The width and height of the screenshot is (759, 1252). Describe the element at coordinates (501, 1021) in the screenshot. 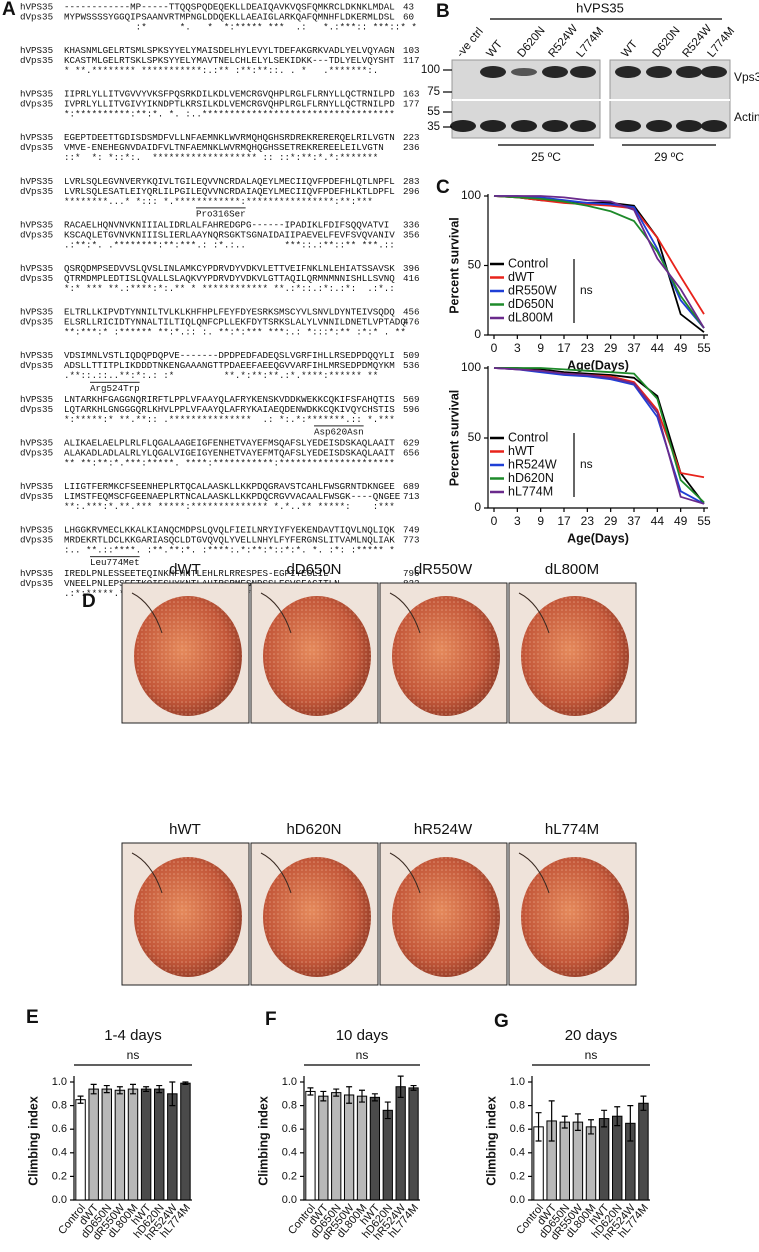

I see `panel-letter: G` at that location.